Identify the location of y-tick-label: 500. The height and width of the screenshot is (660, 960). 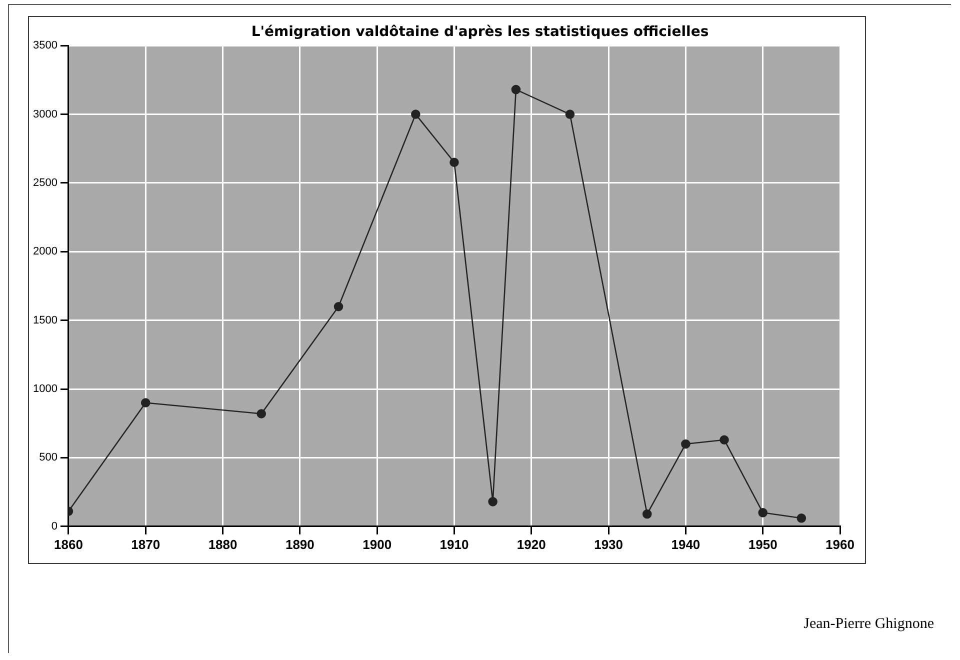
(48, 458).